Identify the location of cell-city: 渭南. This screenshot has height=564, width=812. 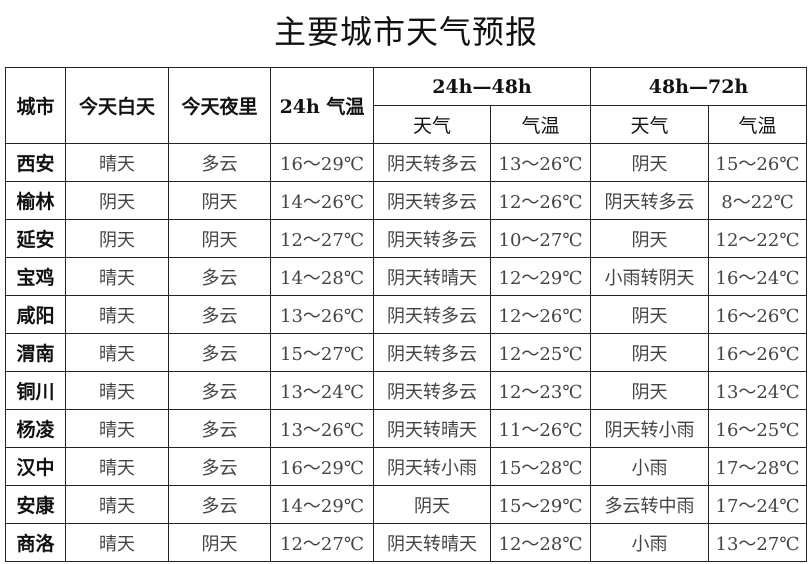
(35, 352).